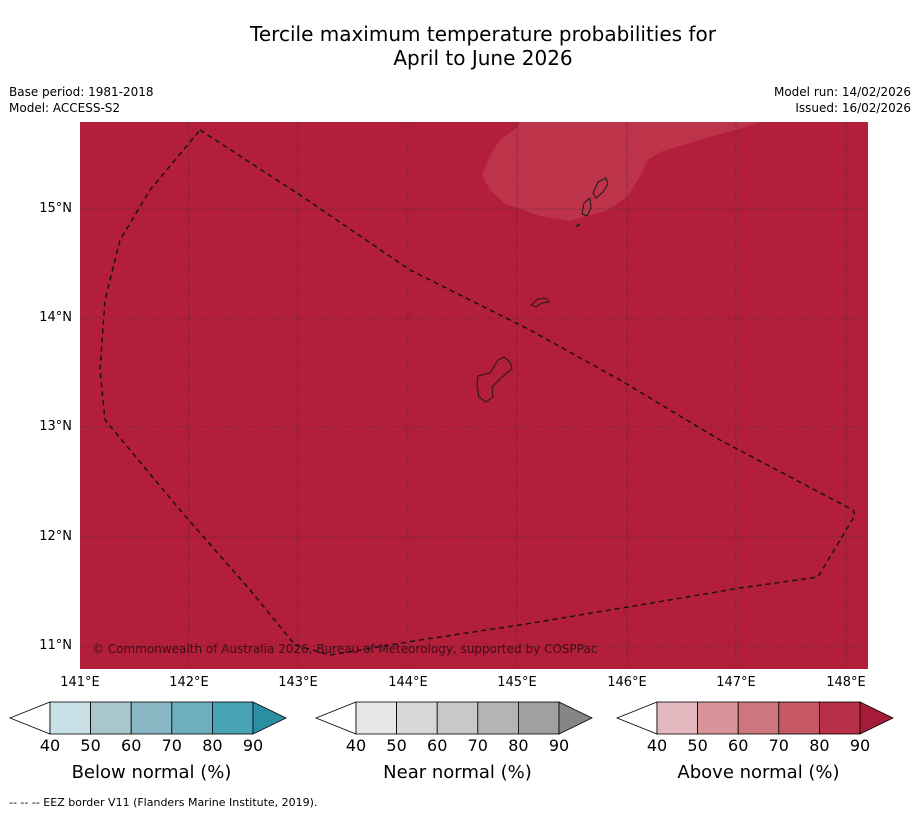 This screenshot has width=919, height=816. What do you see at coordinates (542, 290) in the screenshot?
I see `islands` at bounding box center [542, 290].